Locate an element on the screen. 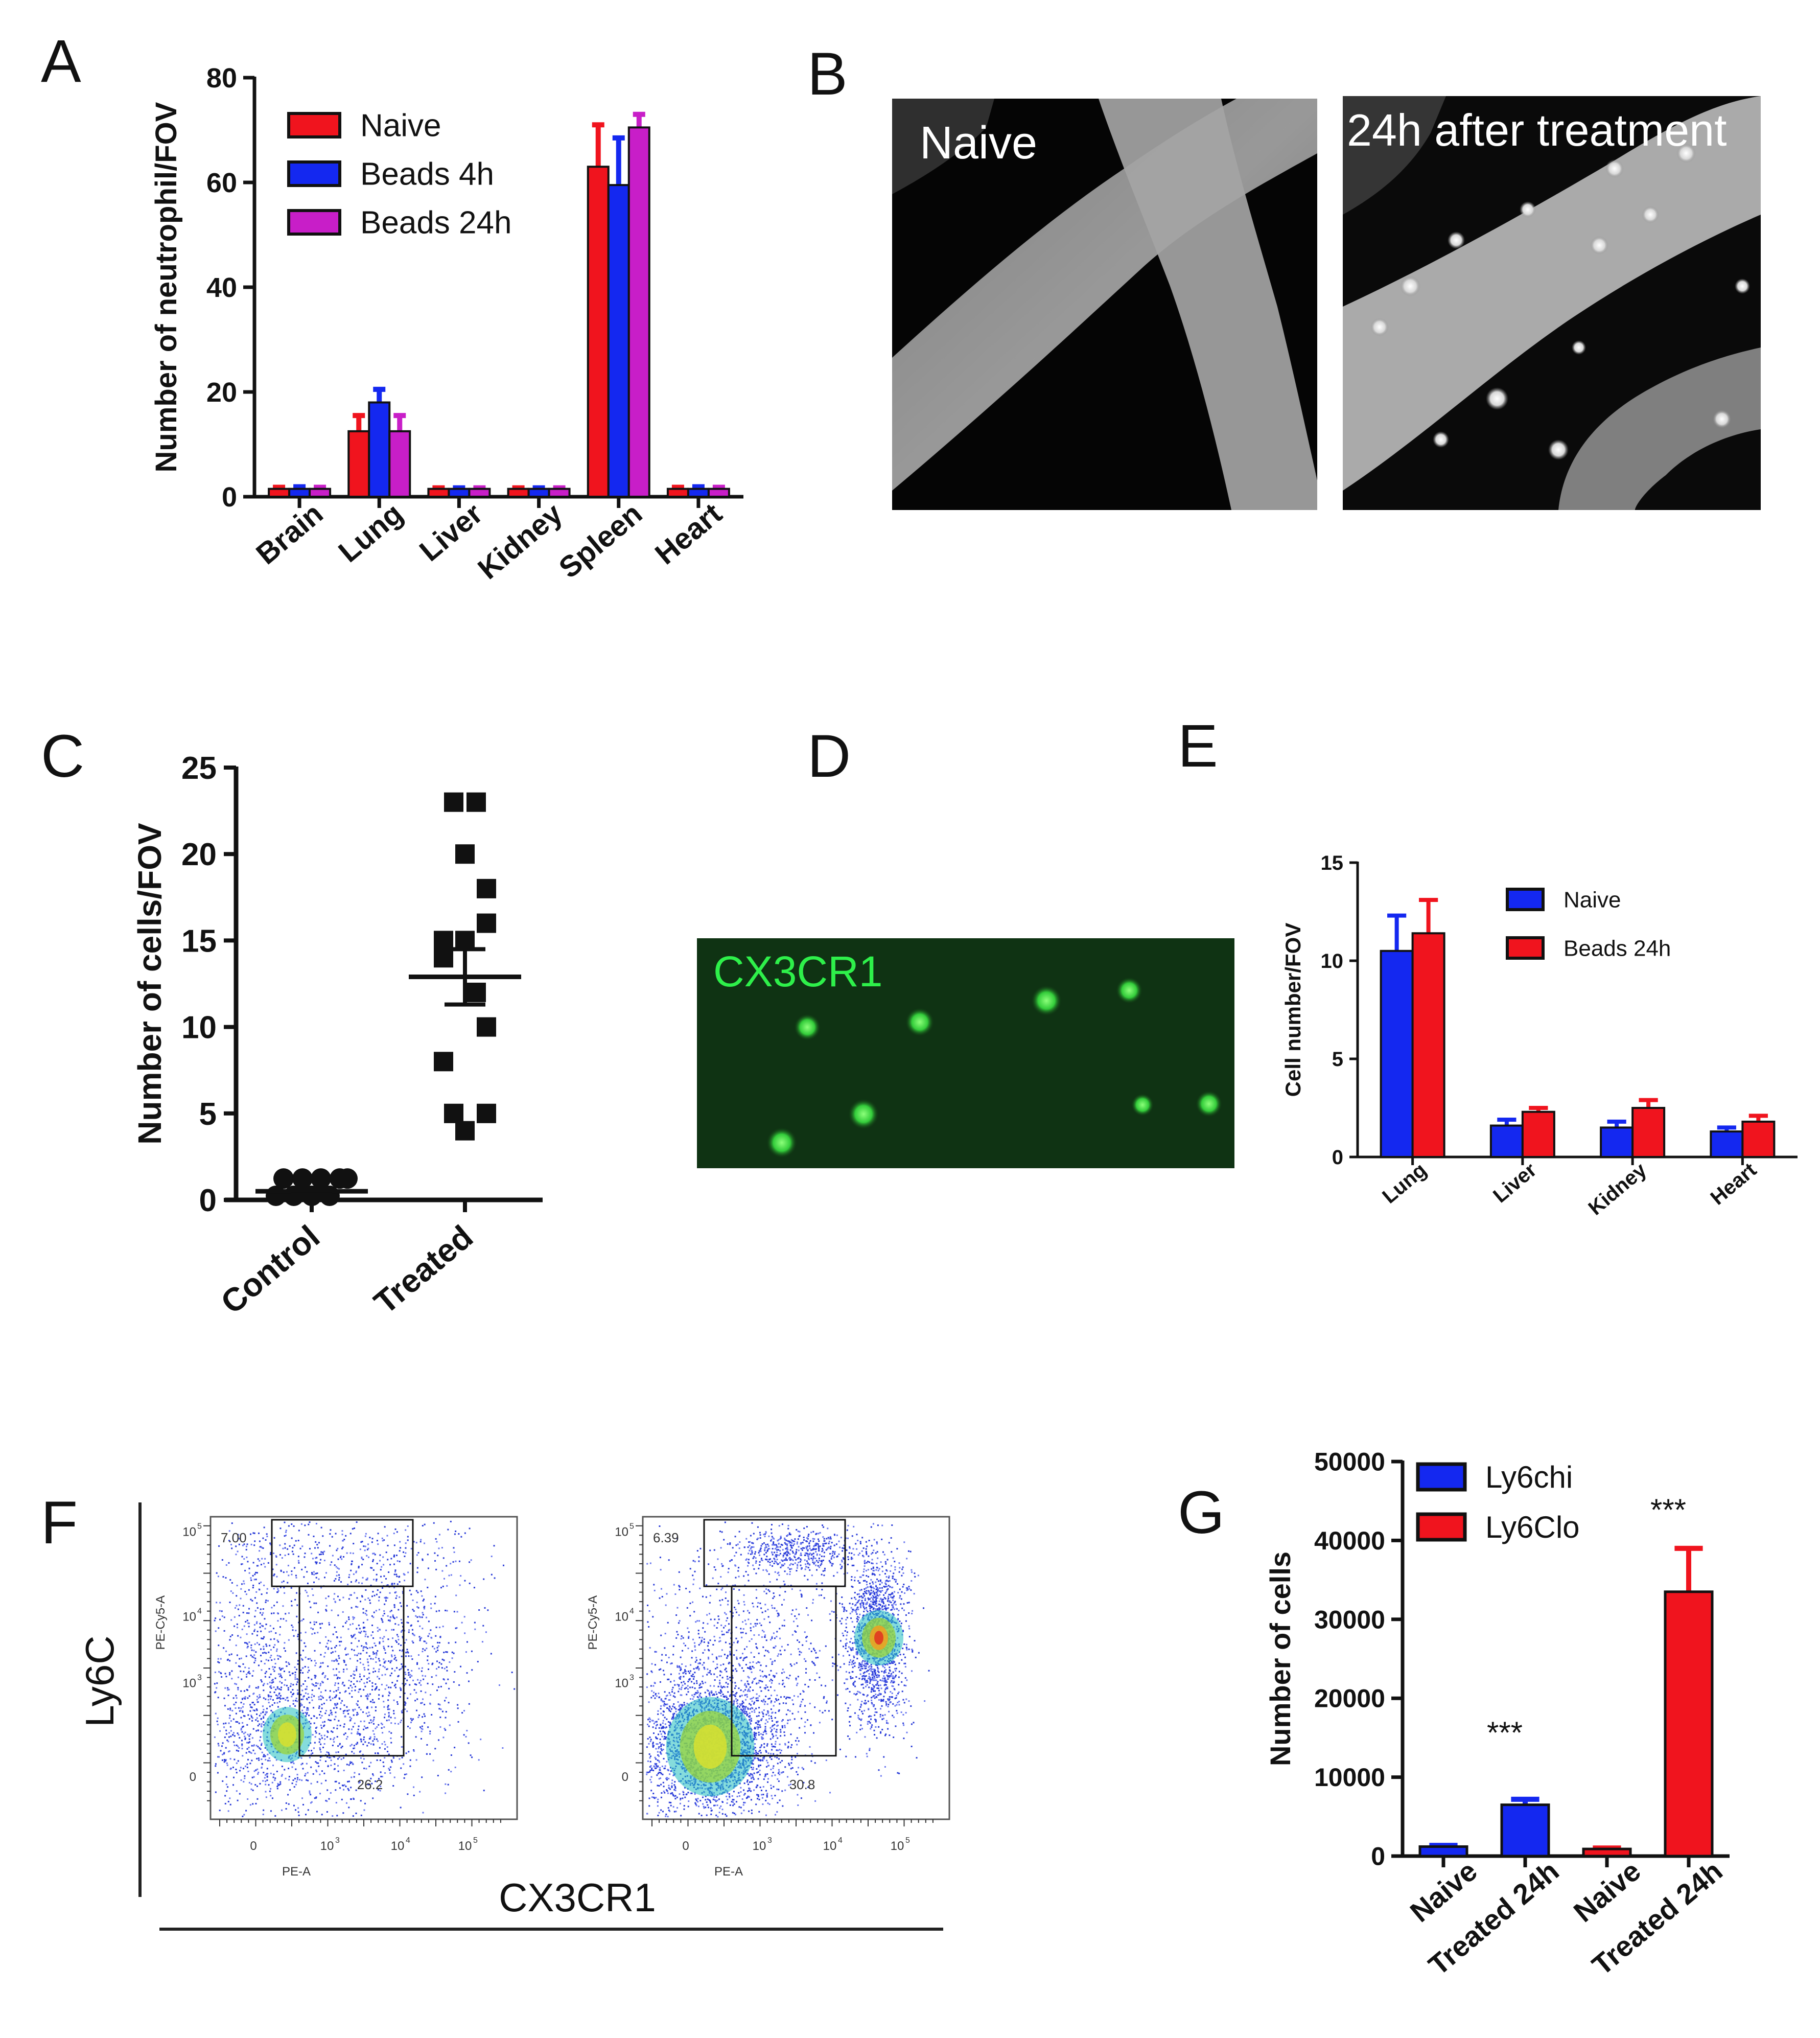  legend-label: Ly6Clo is located at coordinates (1532, 1527).